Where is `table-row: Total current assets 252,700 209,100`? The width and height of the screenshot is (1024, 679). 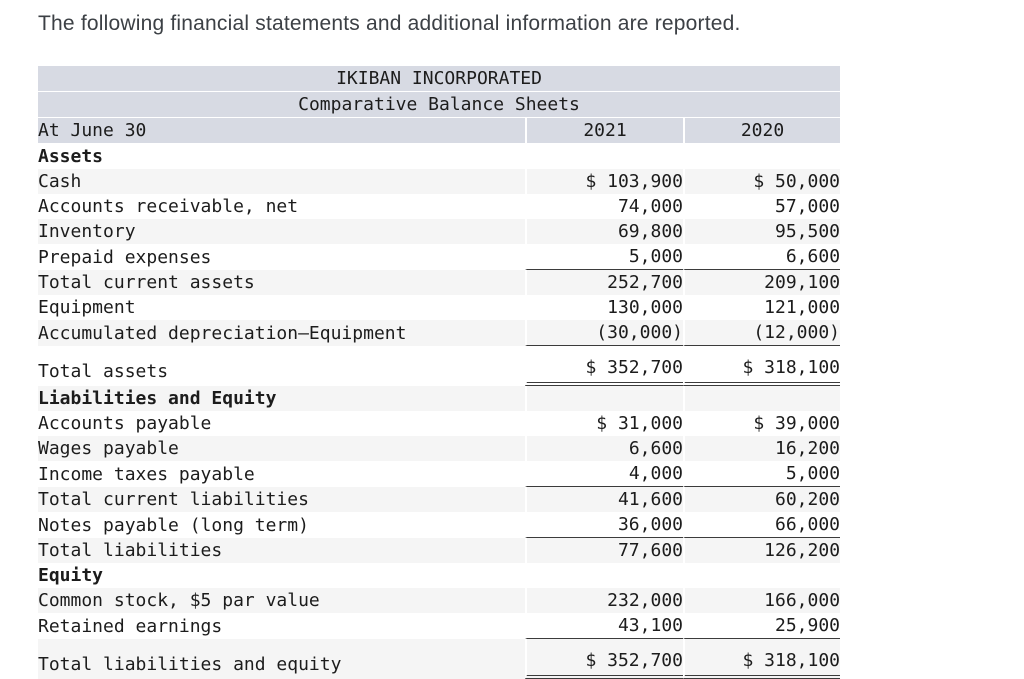
table-row: Total current assets 252,700 209,100 is located at coordinates (439, 282).